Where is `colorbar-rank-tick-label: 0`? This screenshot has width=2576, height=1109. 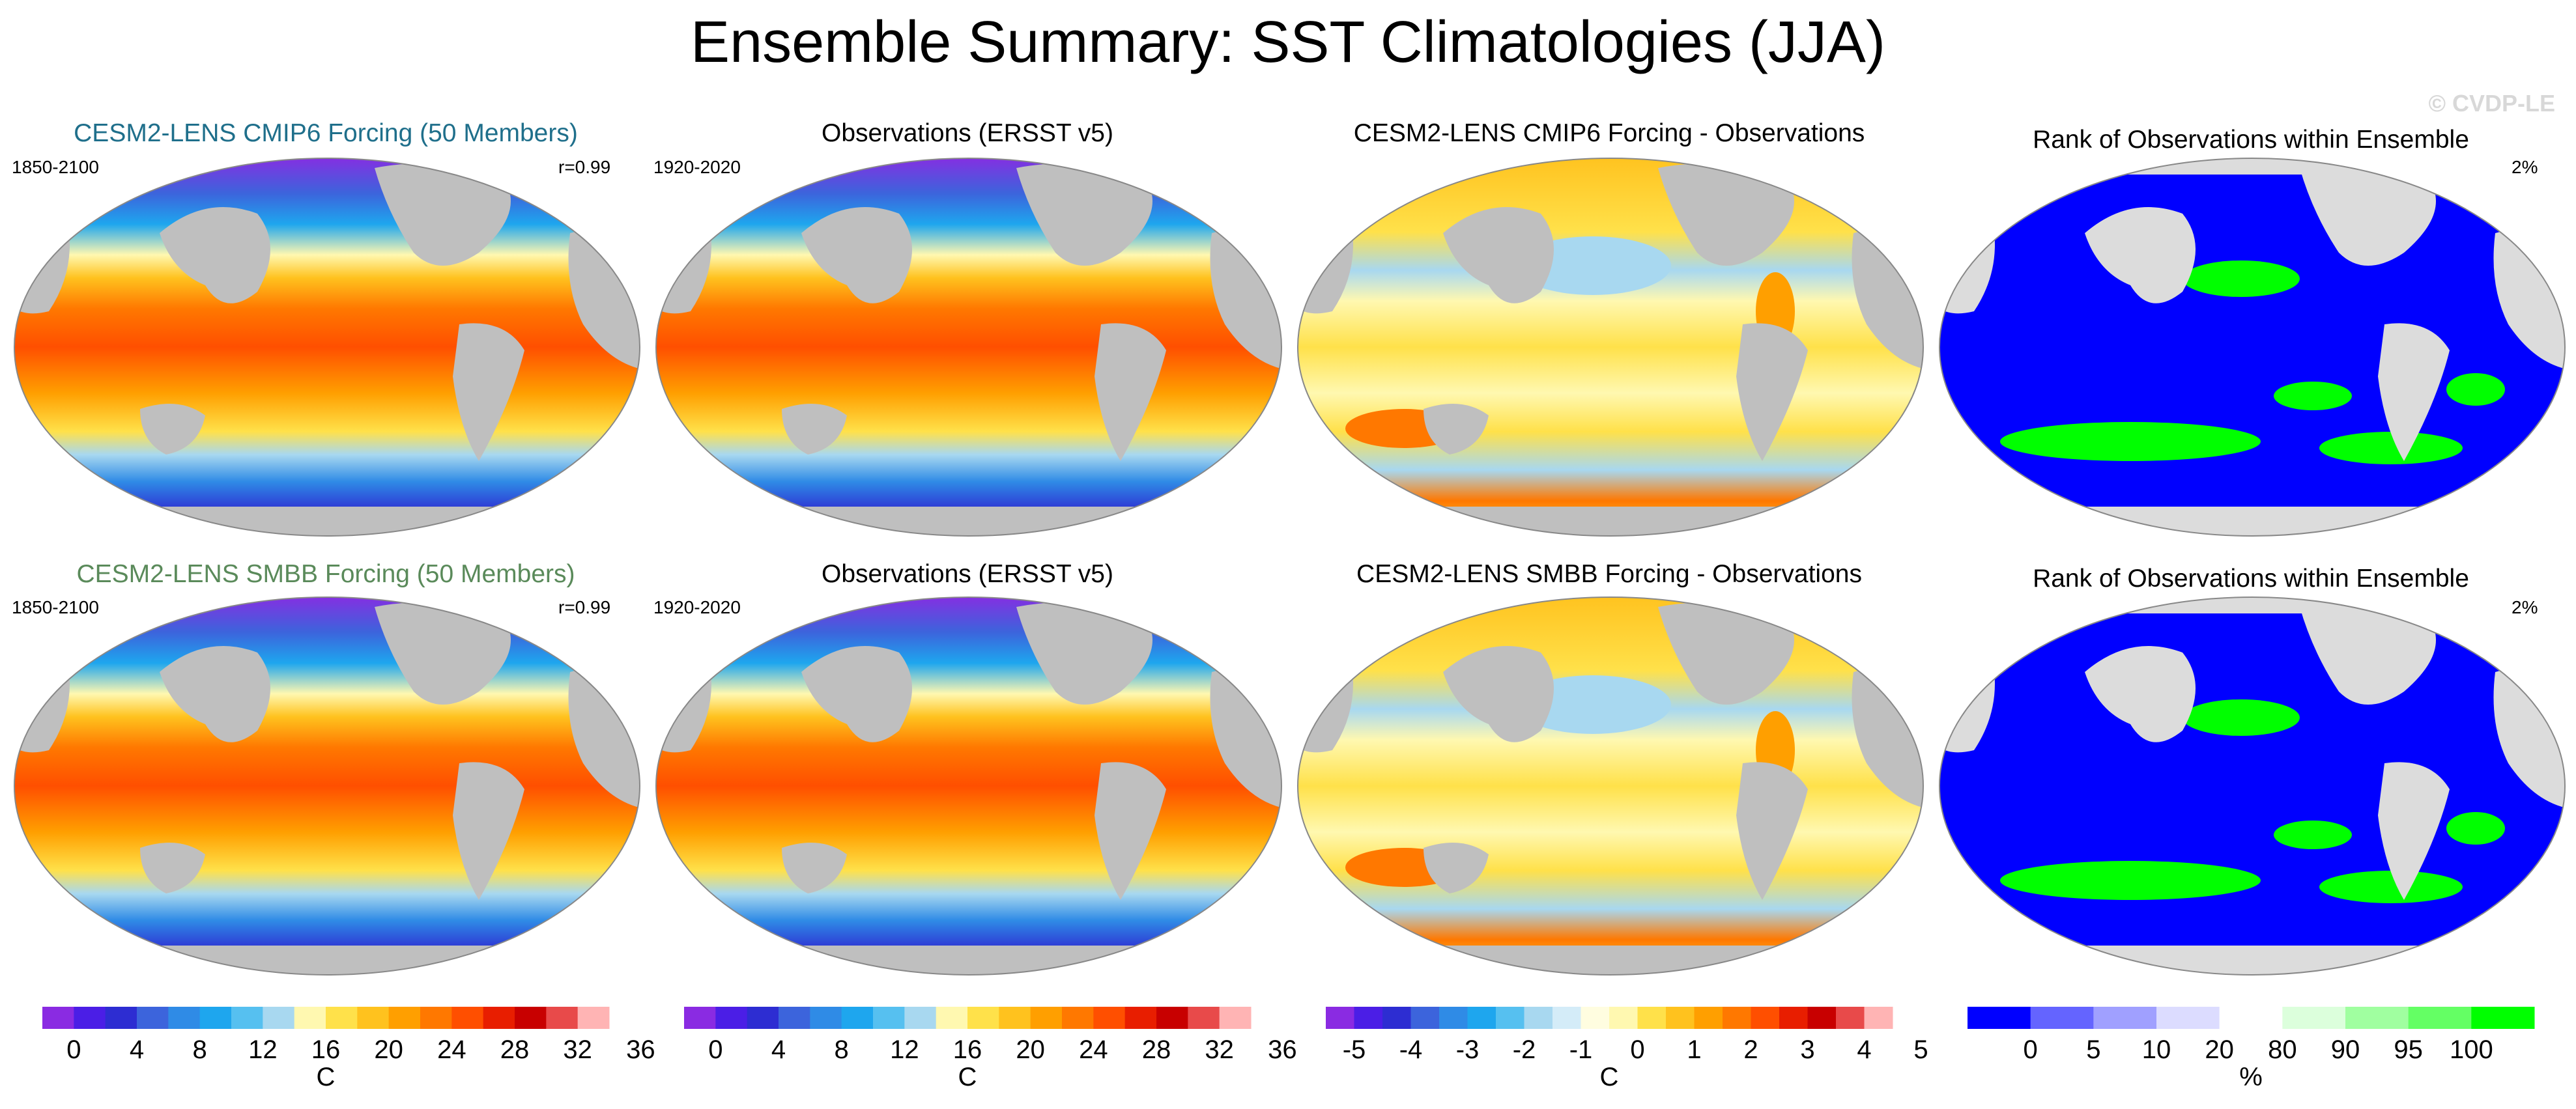 colorbar-rank-tick-label: 0 is located at coordinates (2031, 1050).